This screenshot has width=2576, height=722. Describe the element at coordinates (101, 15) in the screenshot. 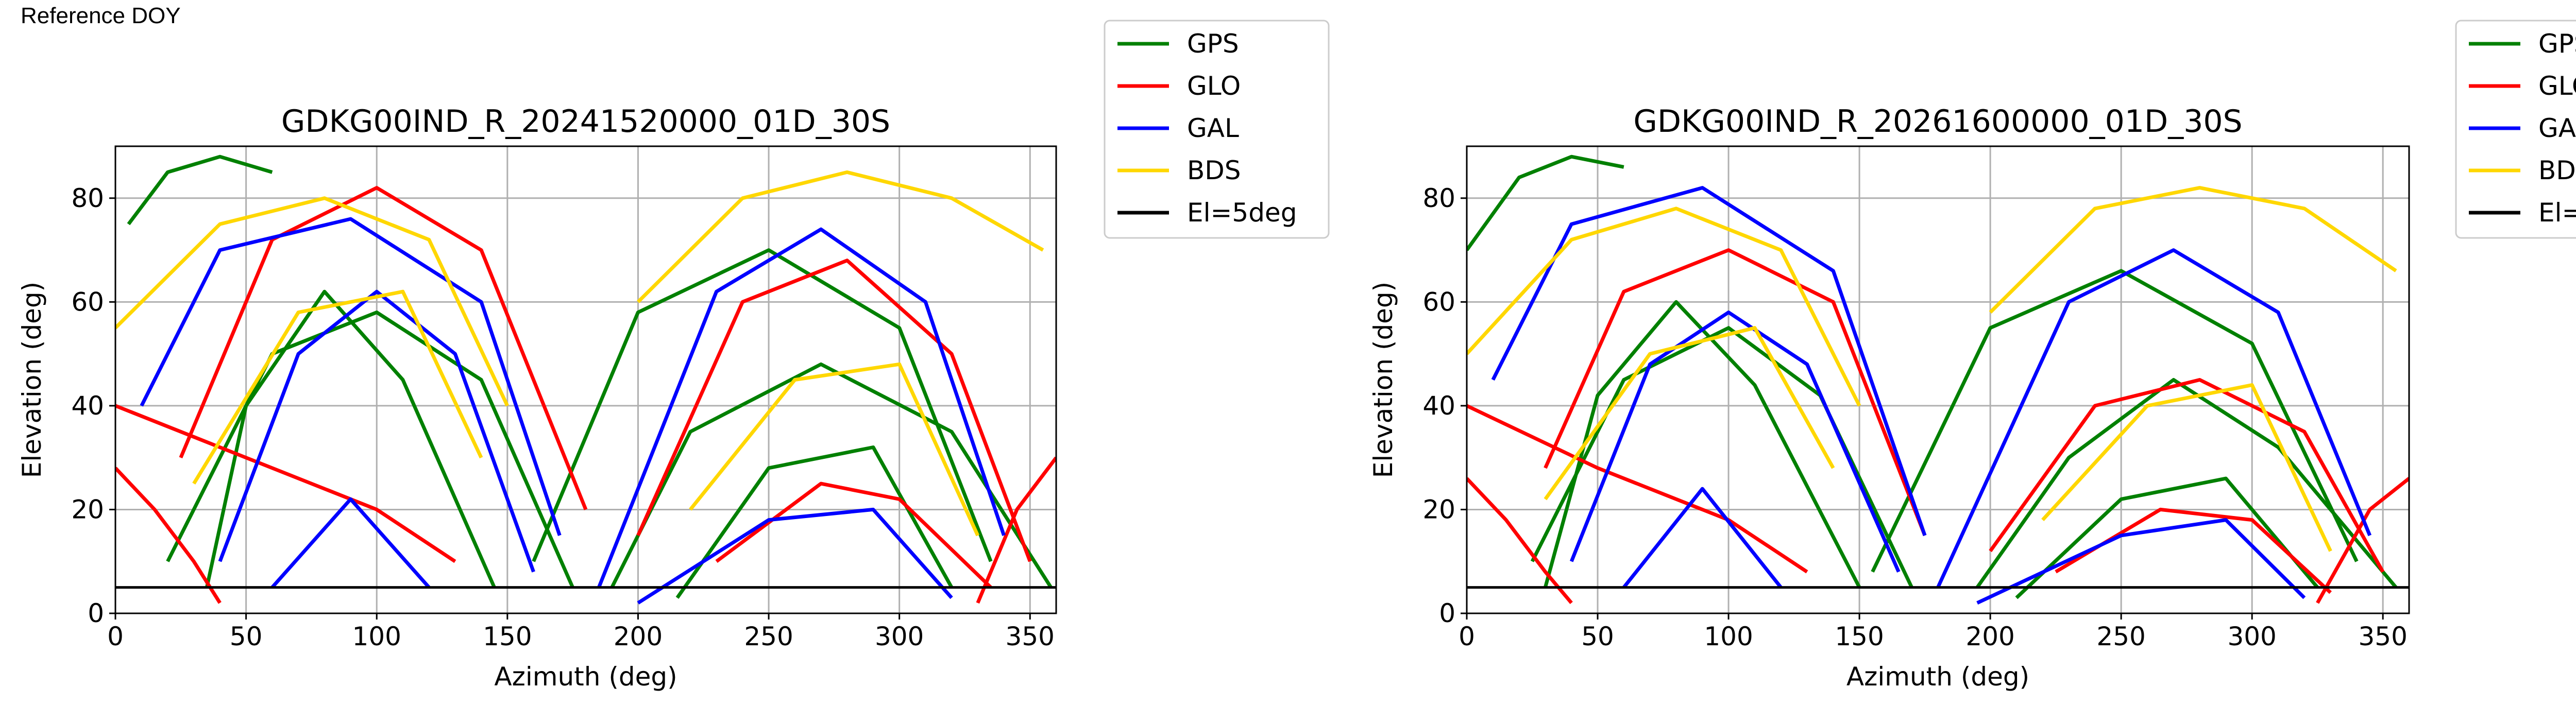

I see `header: Reference DOY` at that location.